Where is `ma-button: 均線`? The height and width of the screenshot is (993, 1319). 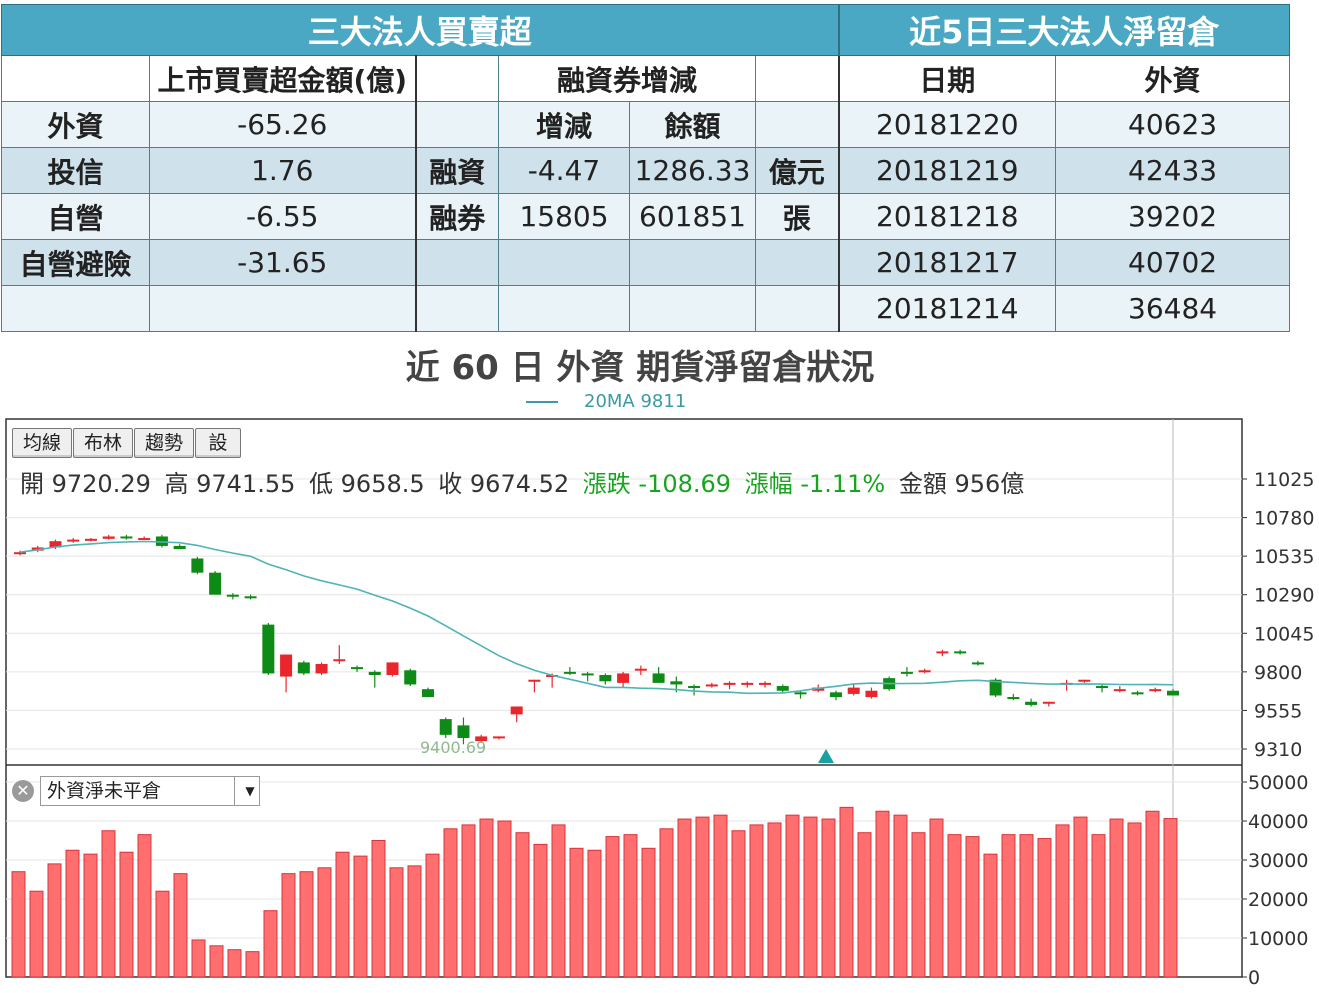
ma-button: 均線 is located at coordinates (42, 443).